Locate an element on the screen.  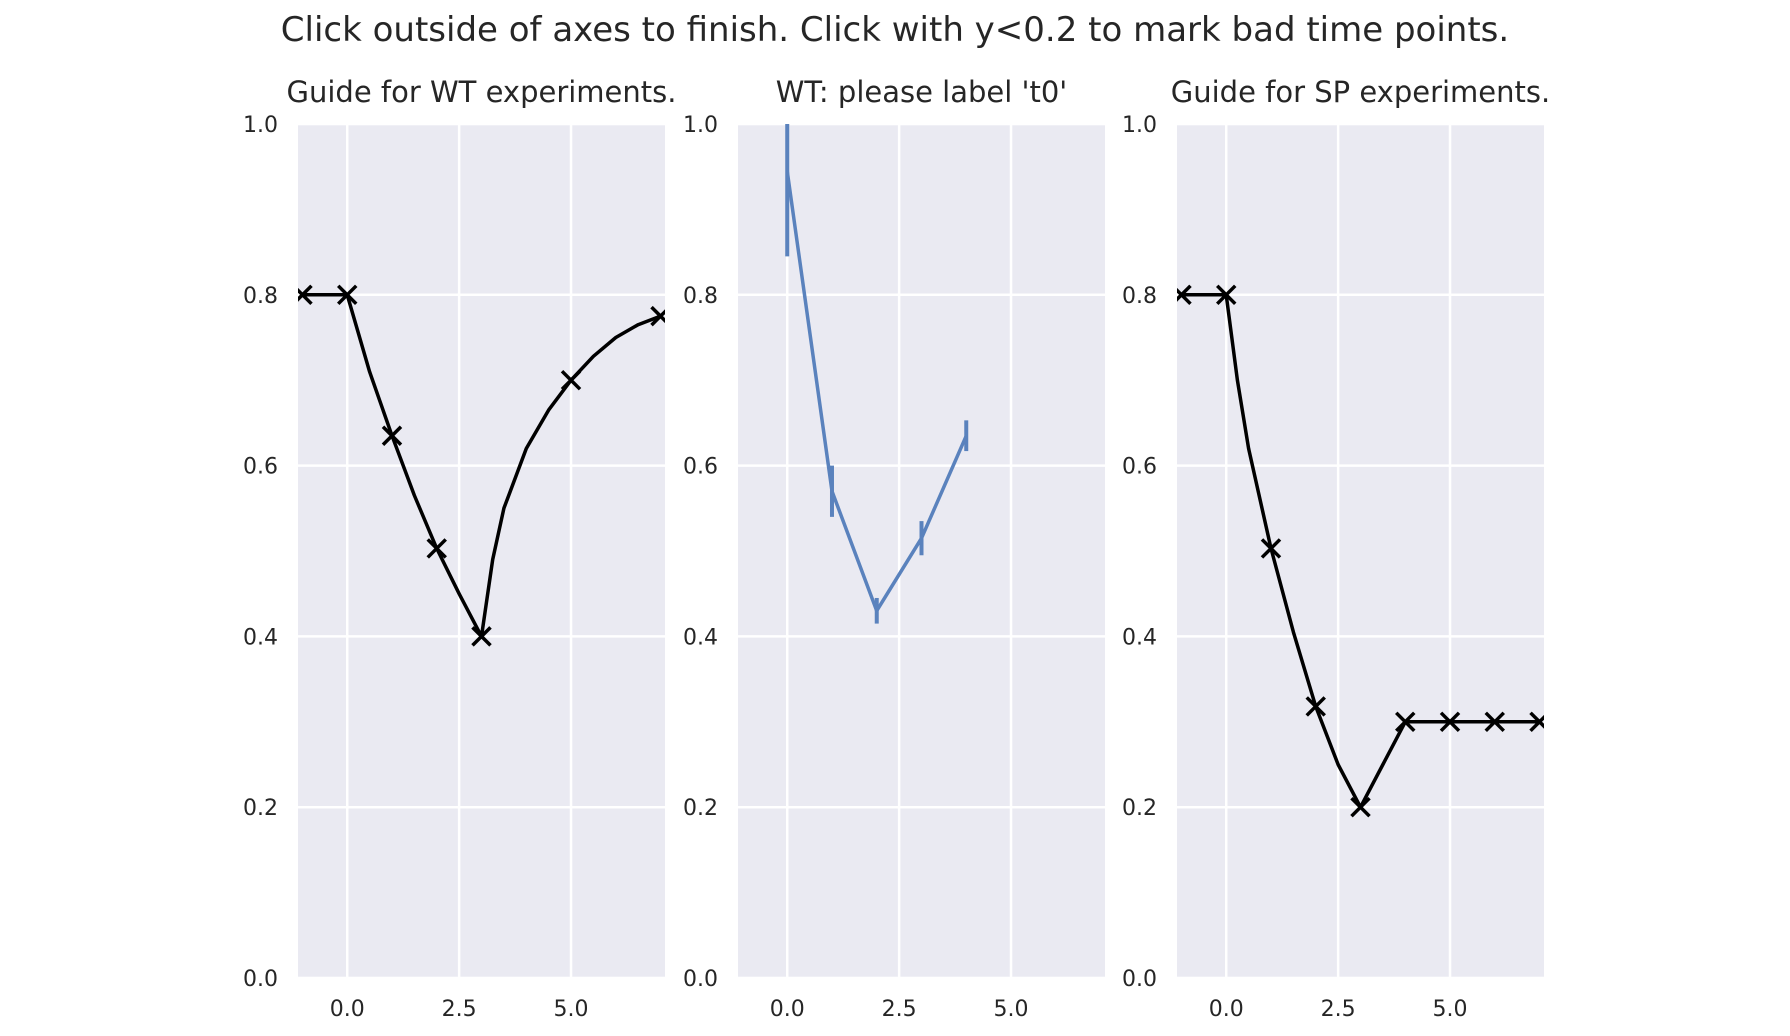
subplot-title: Guide for WT experiments. is located at coordinates (482, 92).